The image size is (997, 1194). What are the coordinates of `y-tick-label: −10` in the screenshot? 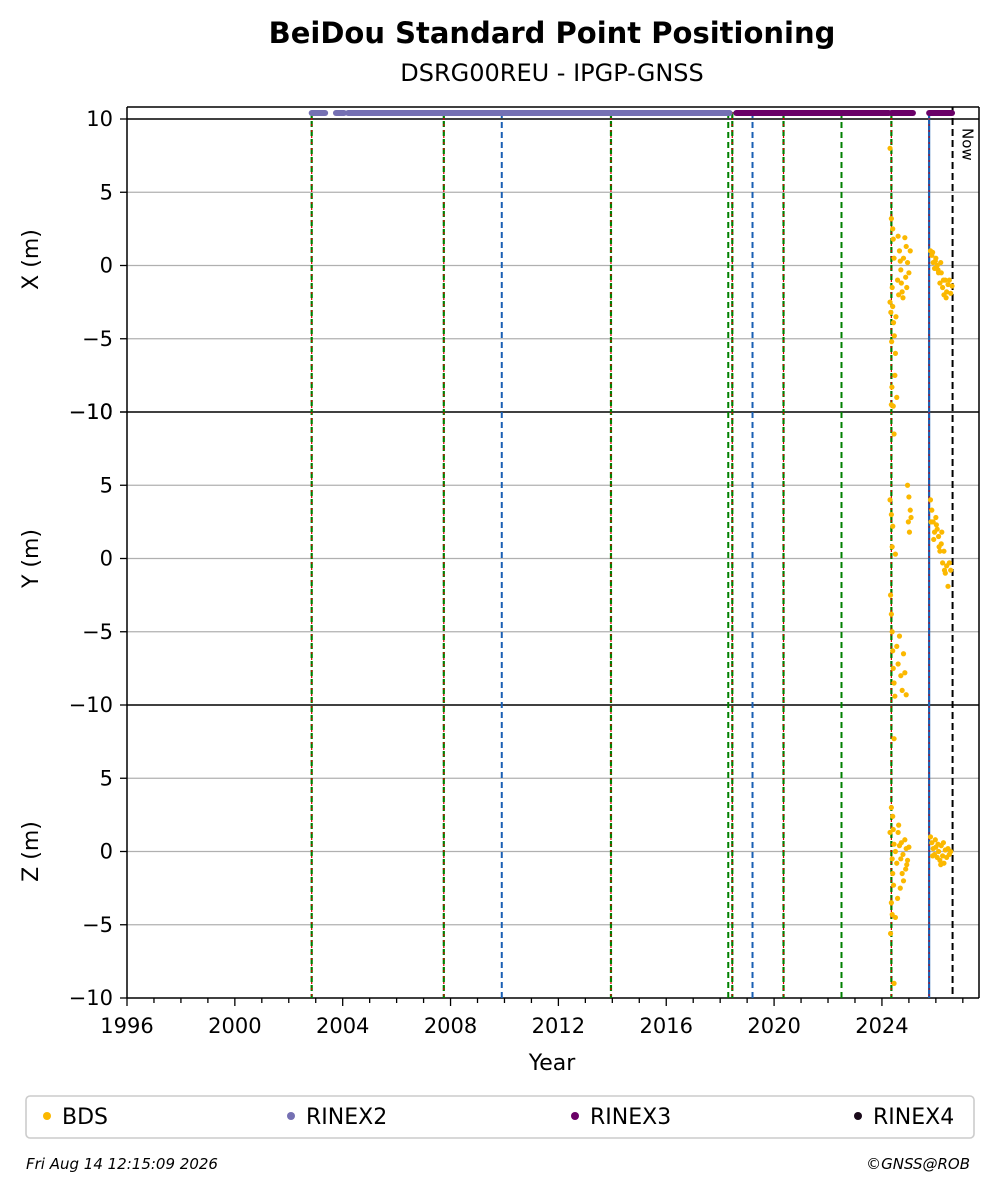 It's located at (91, 412).